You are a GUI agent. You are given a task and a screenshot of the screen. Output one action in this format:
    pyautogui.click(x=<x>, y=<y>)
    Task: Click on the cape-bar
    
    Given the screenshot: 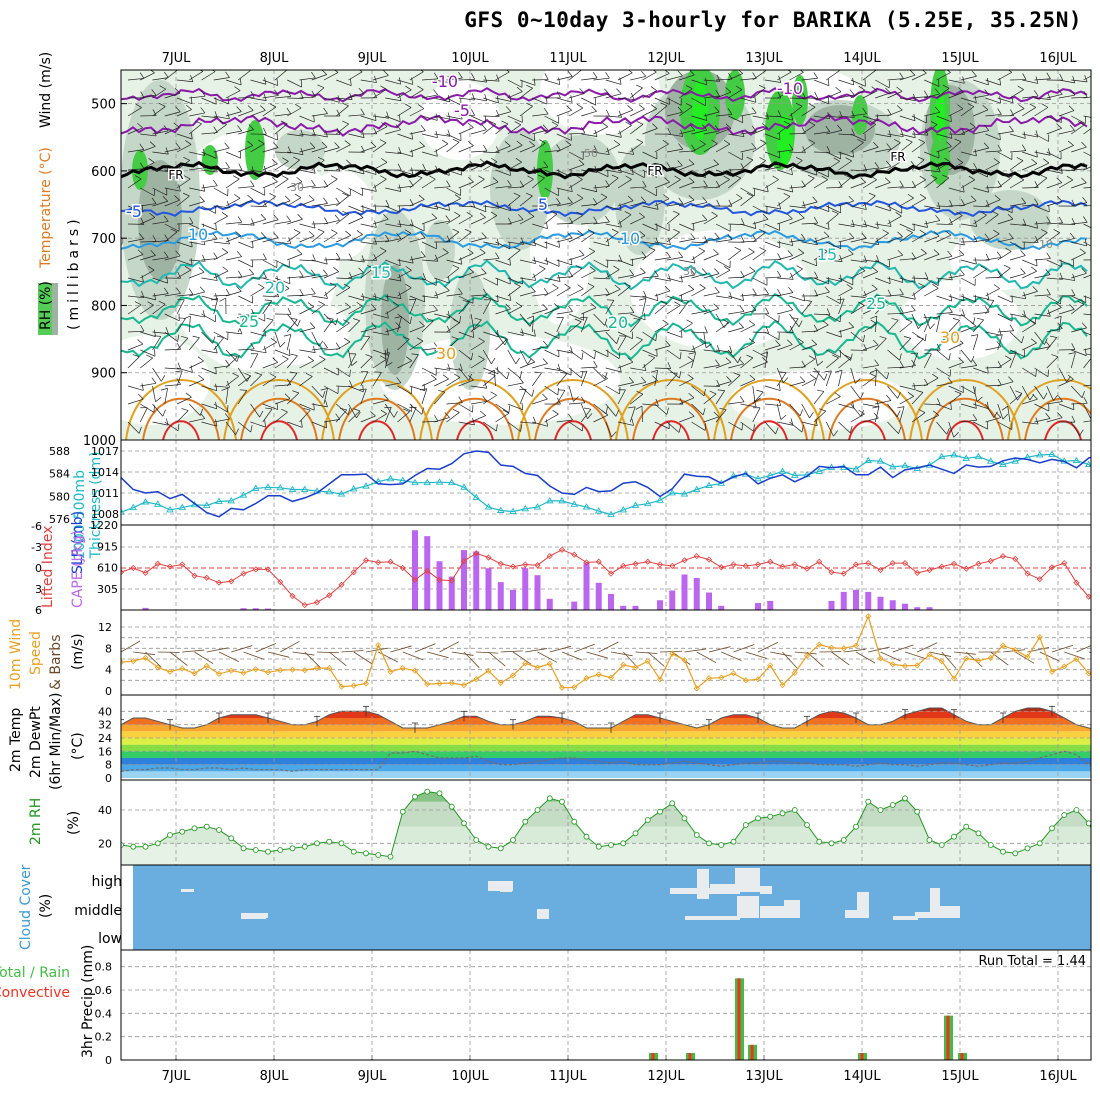 What is the action you would take?
    pyautogui.click(x=868, y=600)
    